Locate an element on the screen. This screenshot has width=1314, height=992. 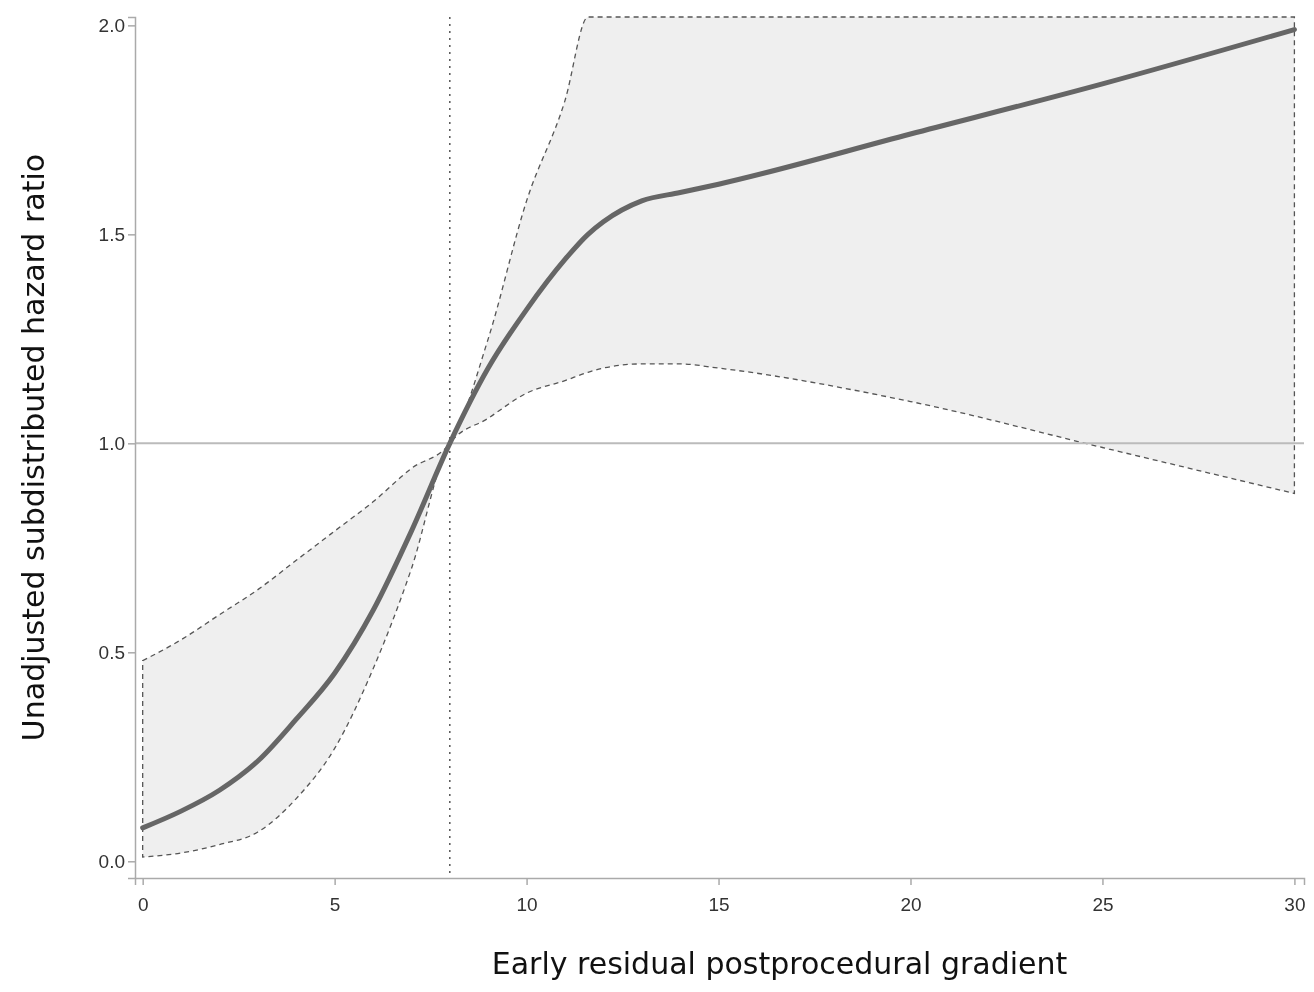
x-tick-label: 5 is located at coordinates (335, 904).